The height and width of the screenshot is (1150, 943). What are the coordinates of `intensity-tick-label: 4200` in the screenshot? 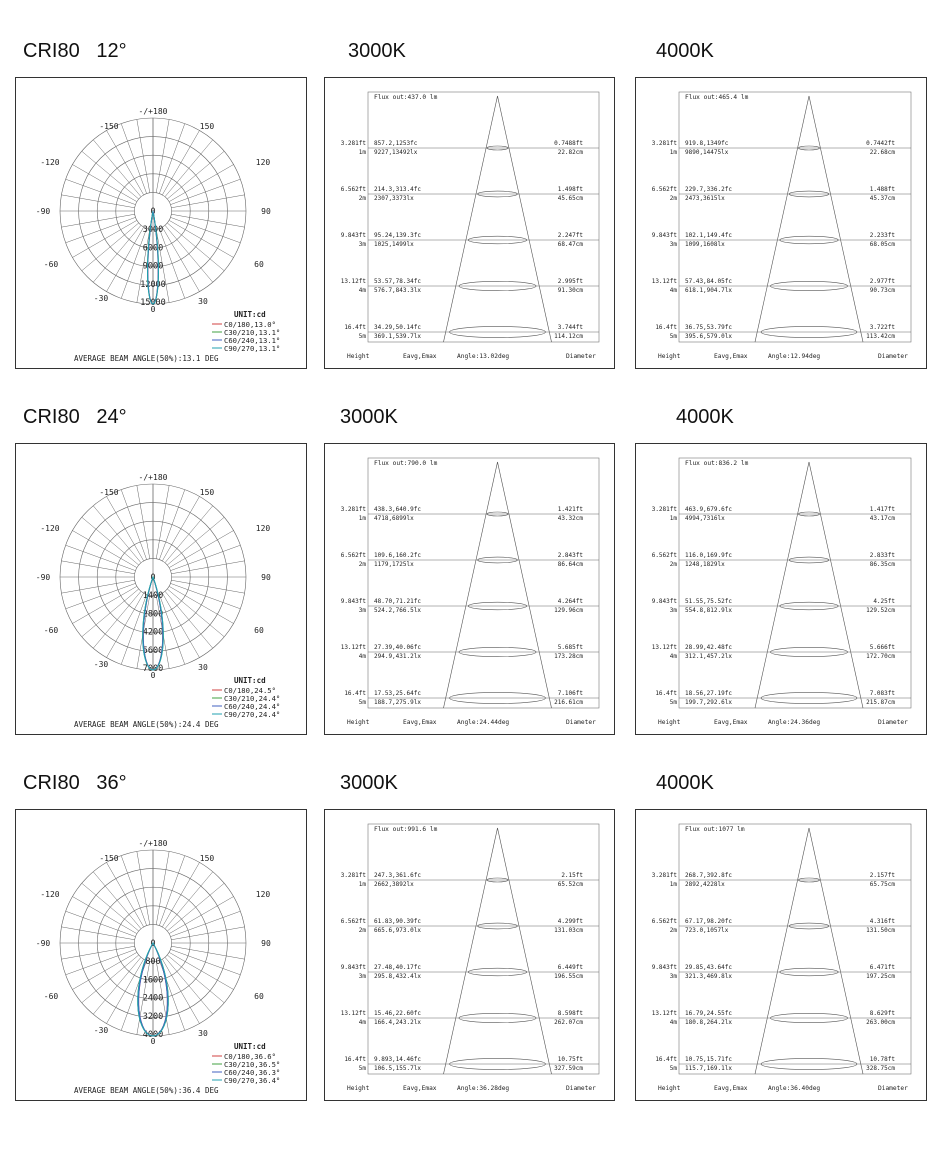 It's located at (153, 633).